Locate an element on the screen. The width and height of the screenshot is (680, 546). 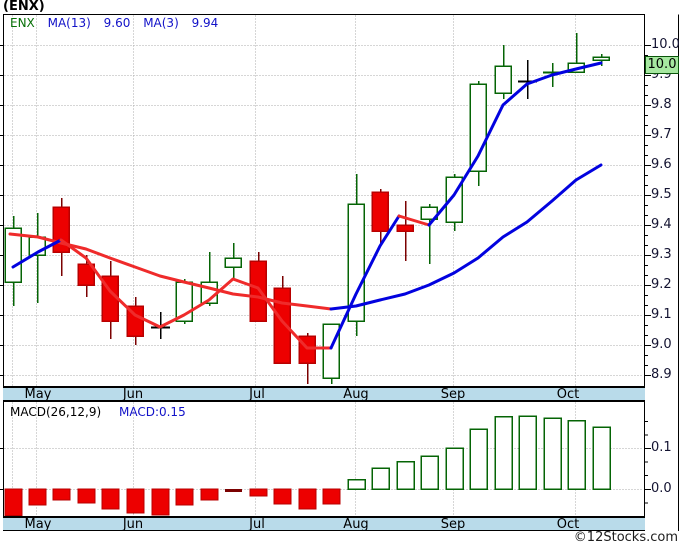
price-y-label: 9.6 is located at coordinates (661, 164).